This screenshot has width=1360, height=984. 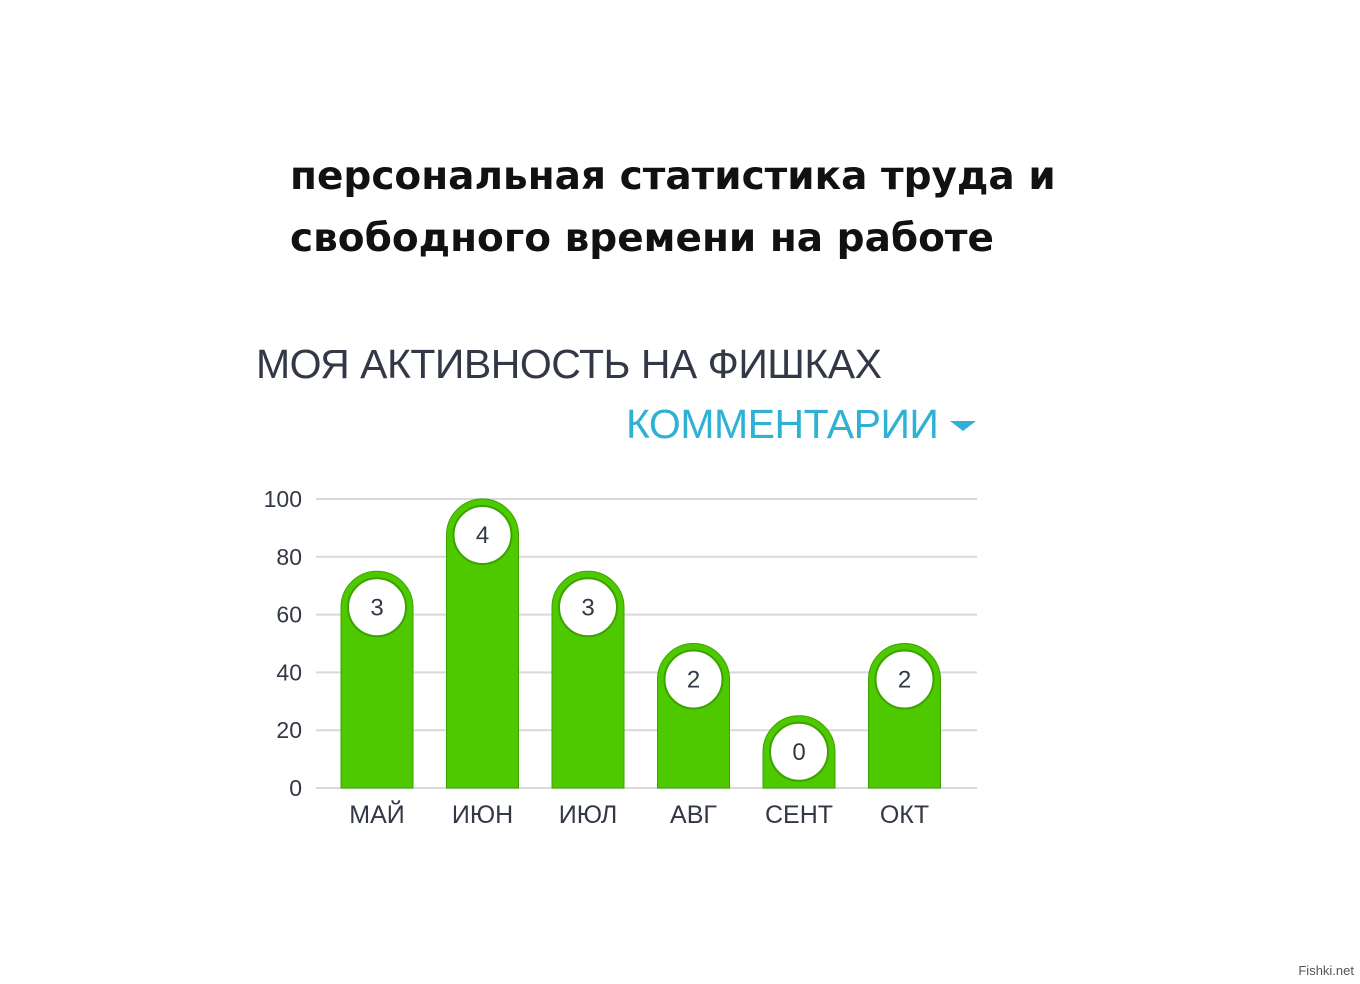 What do you see at coordinates (904, 815) in the screenshot?
I see `x-tick-label: ОКТ` at bounding box center [904, 815].